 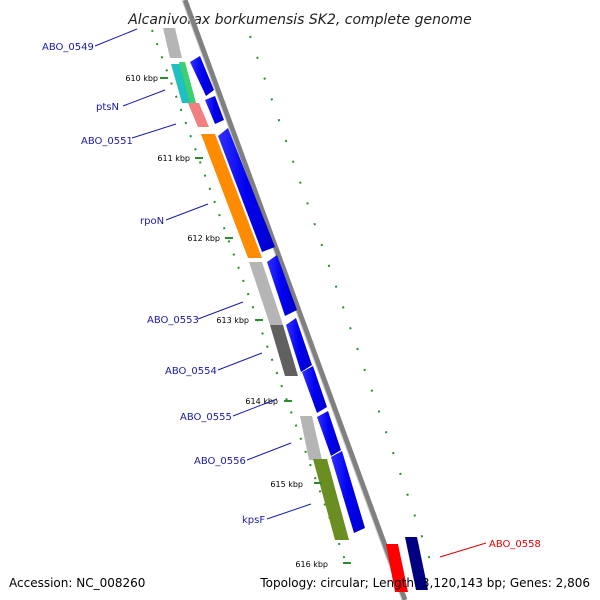 I want to click on accession-text: Accession: NC_008260, so click(x=77, y=583).